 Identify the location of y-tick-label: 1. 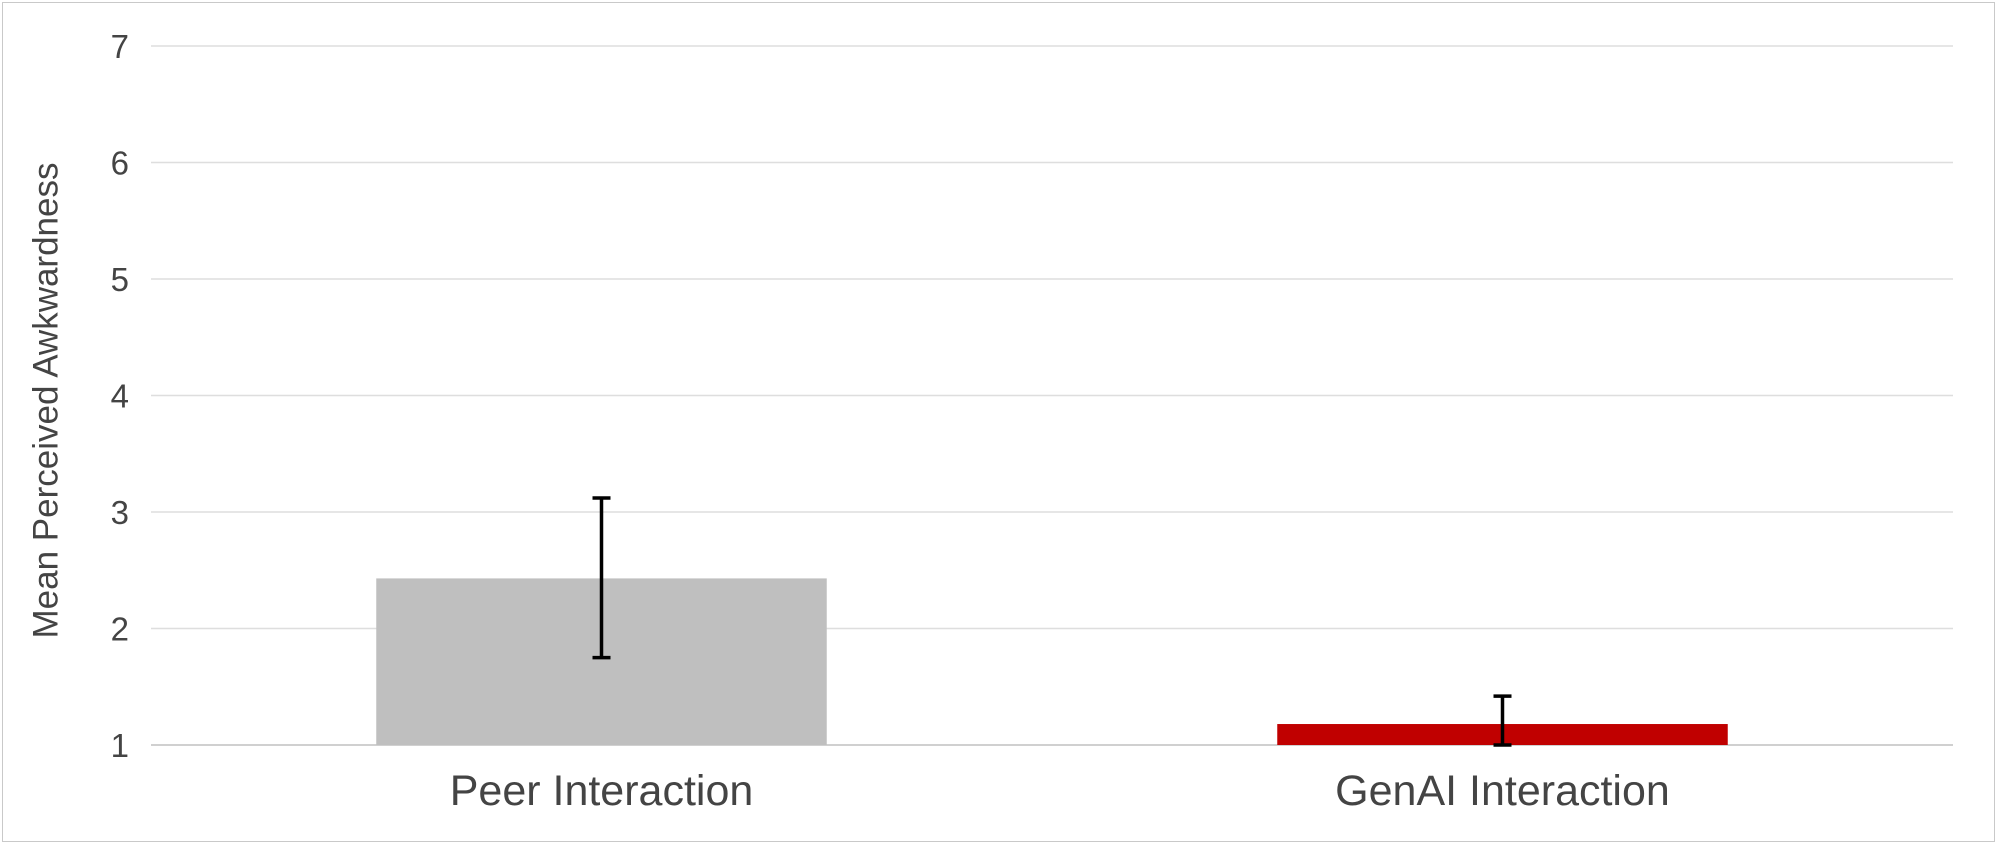
(120, 745).